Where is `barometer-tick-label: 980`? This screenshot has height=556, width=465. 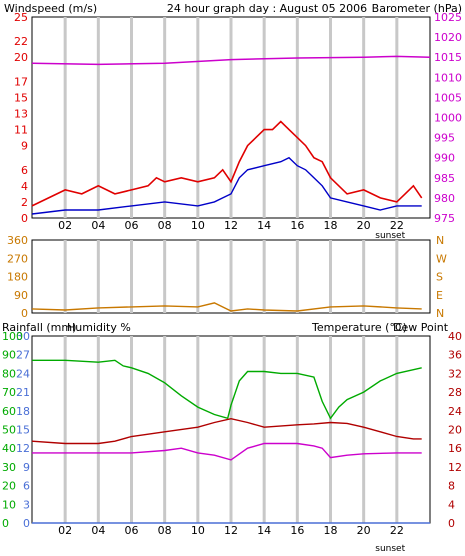 barometer-tick-label: 980 is located at coordinates (444, 198).